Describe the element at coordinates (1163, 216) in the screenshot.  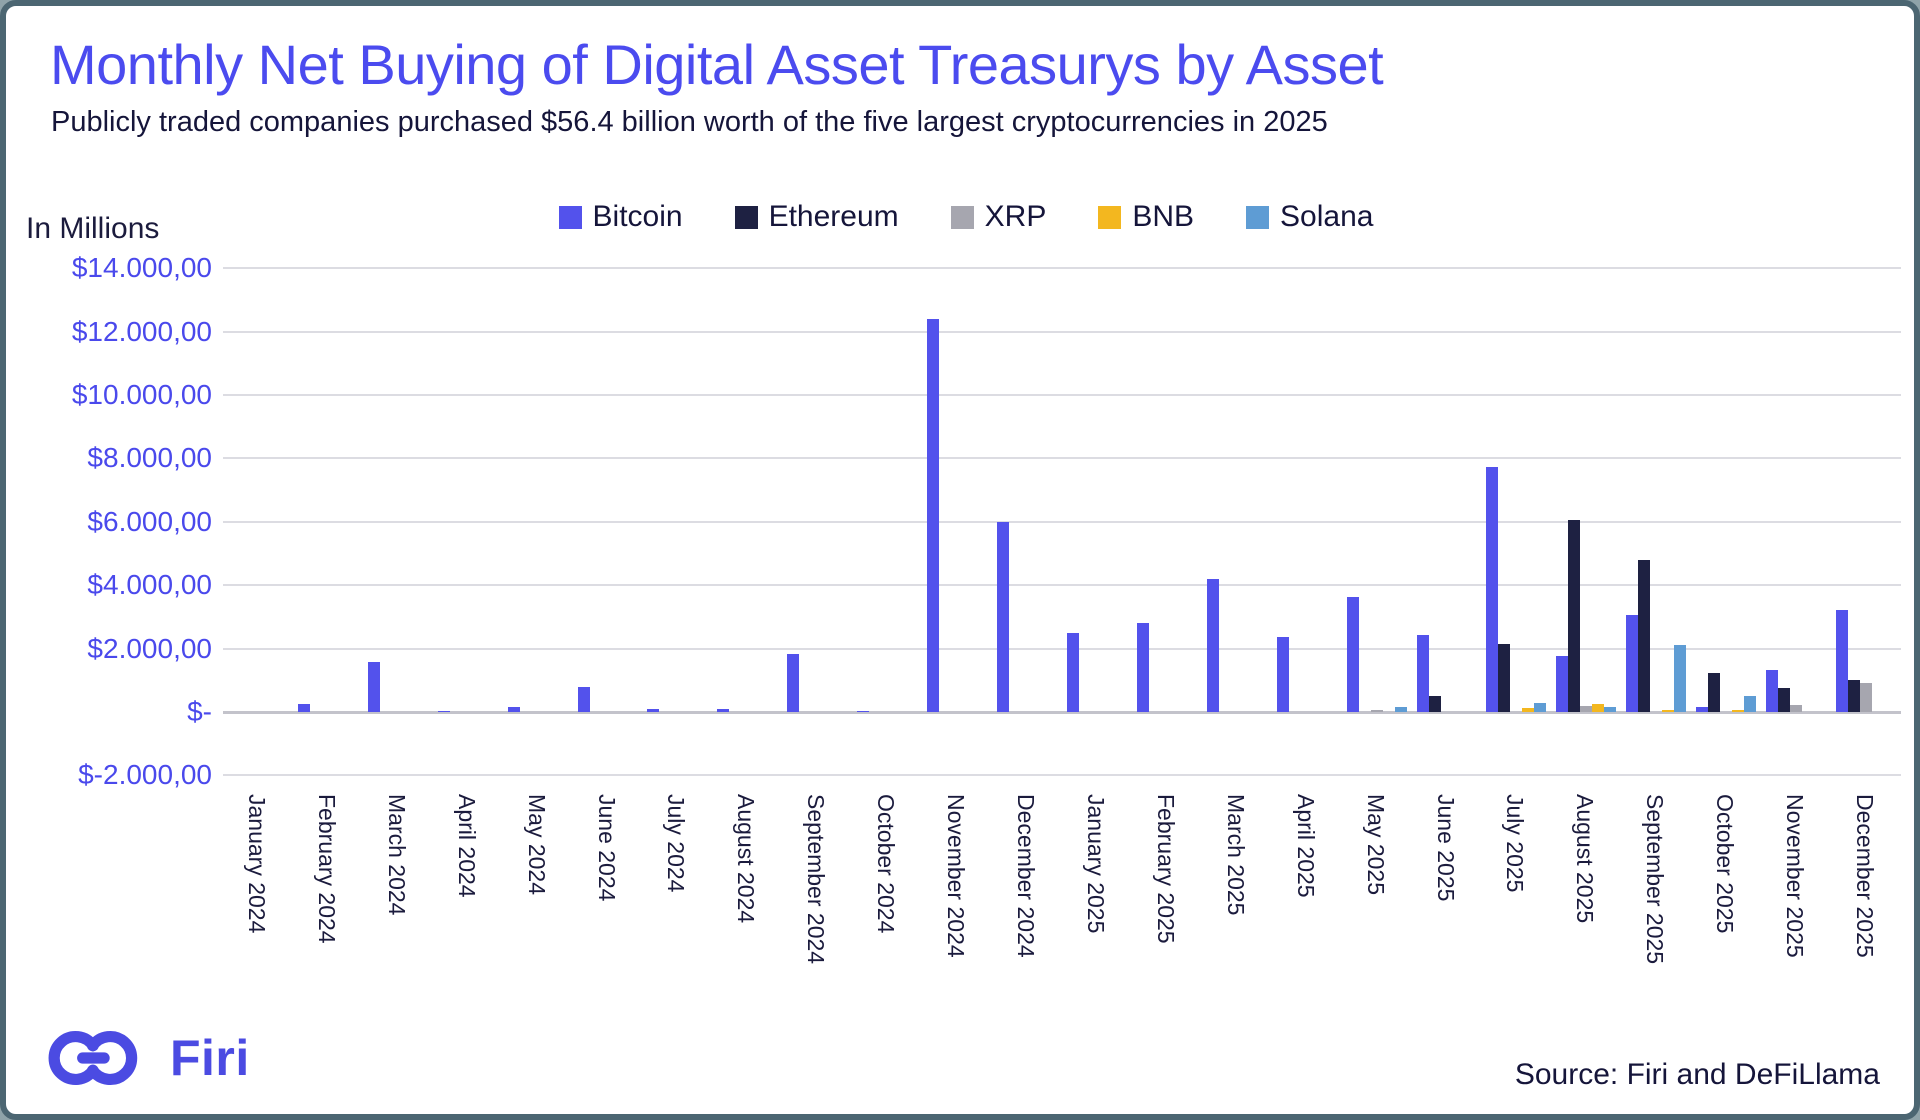
I see `legend-label-bnb: BNB` at that location.